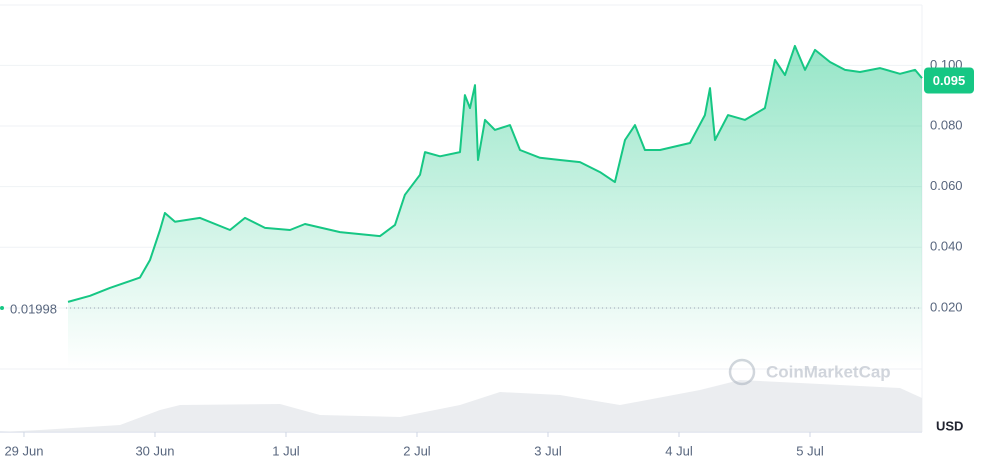 The width and height of the screenshot is (988, 466). I want to click on open-price-label: 0.01998, so click(33, 308).